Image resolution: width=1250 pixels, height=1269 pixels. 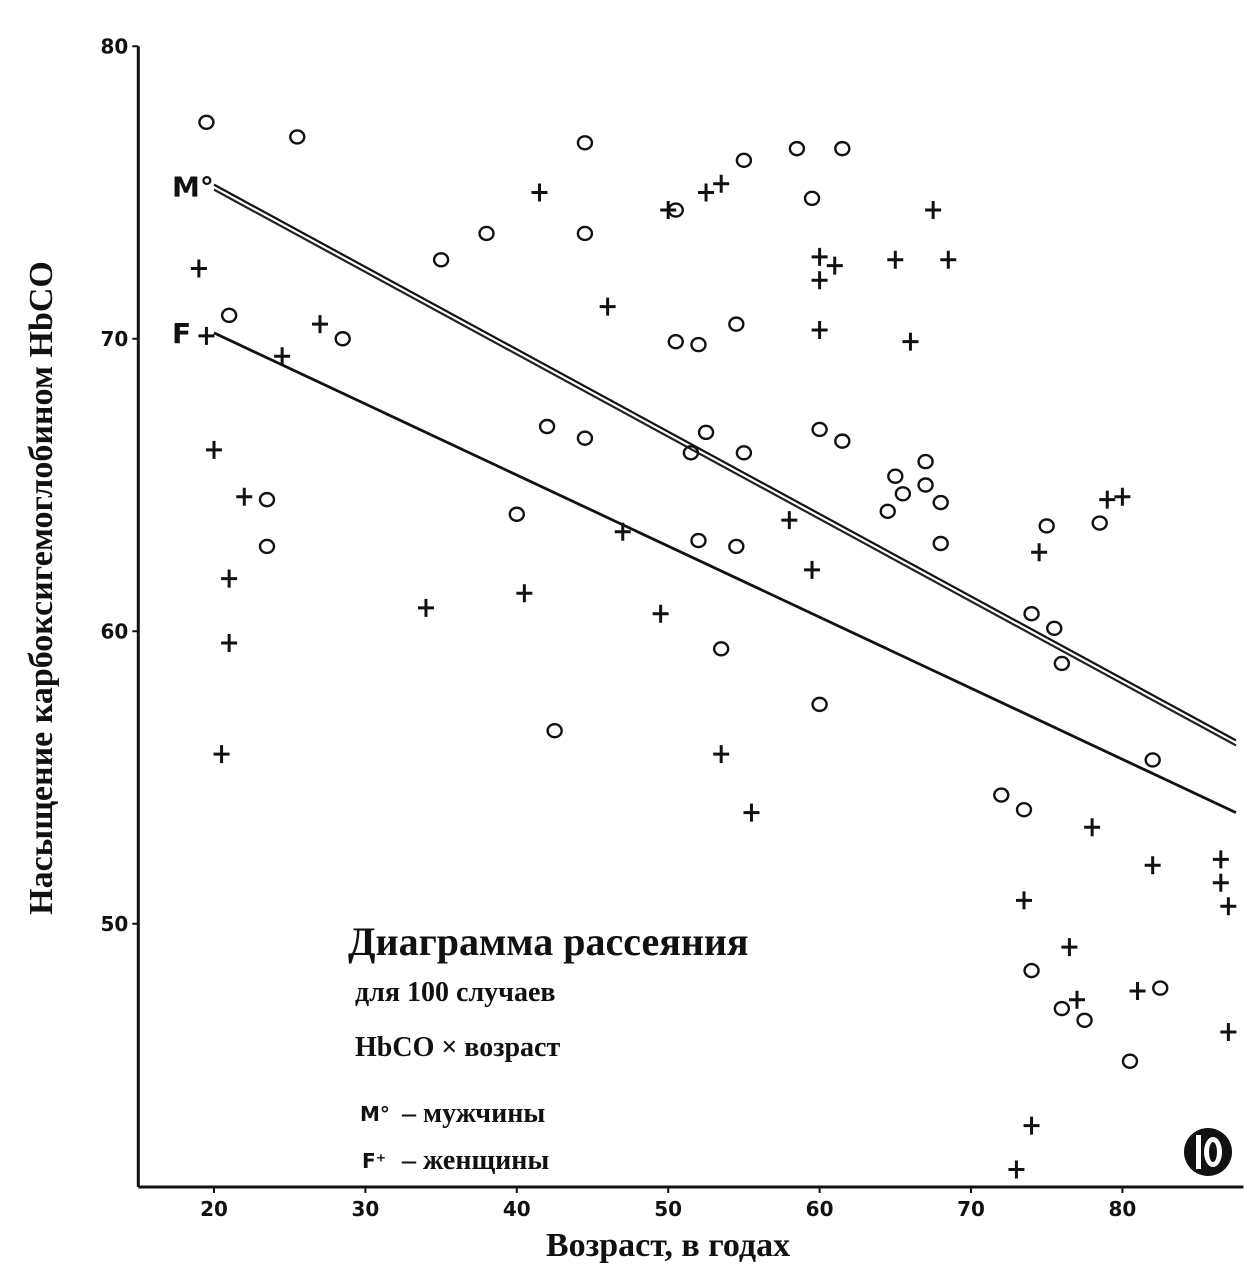 I want to click on y-tick-label: 50, so click(x=114, y=924).